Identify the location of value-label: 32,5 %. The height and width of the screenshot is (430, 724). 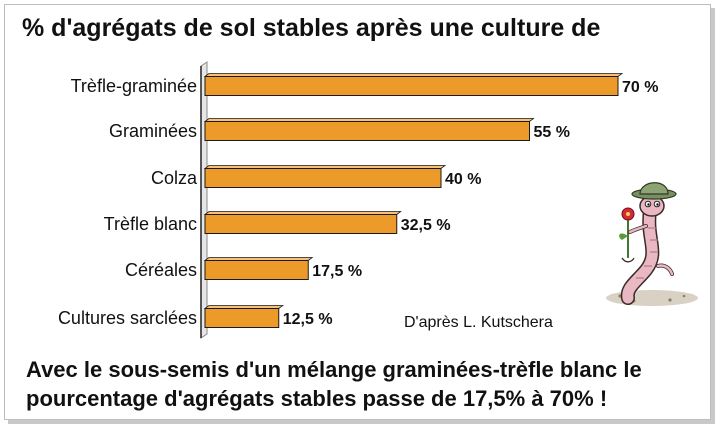
(426, 225).